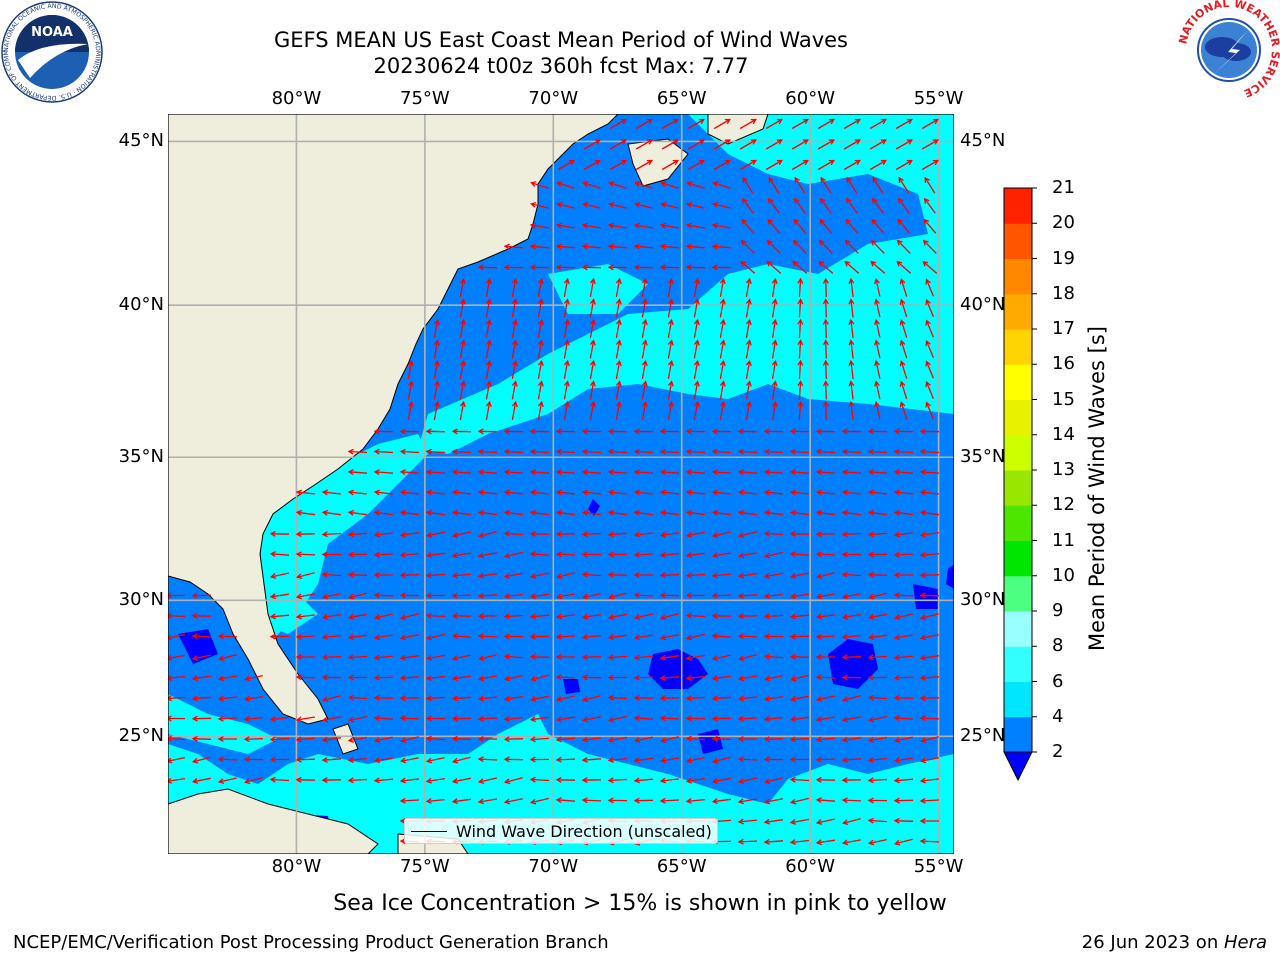 This screenshot has height=960, width=1280. Describe the element at coordinates (1063, 575) in the screenshot. I see `colorbar-tick-label: 10` at that location.